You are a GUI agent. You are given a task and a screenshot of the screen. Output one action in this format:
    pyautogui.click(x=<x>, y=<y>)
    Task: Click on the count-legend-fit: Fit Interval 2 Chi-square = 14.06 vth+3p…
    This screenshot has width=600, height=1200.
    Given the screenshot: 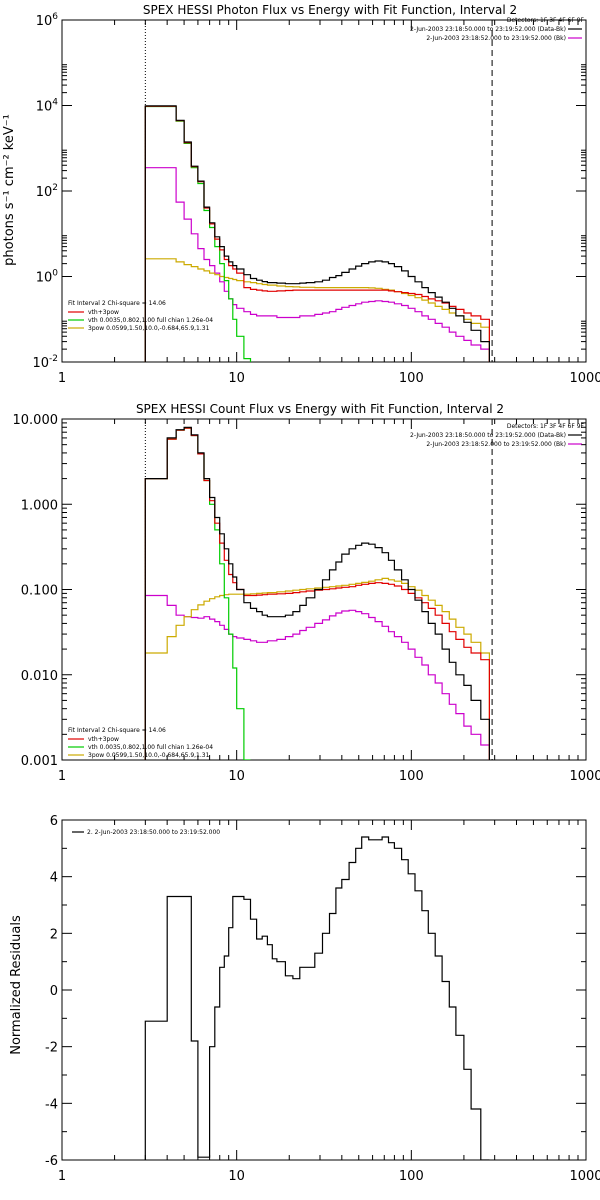 What is the action you would take?
    pyautogui.click(x=140, y=743)
    